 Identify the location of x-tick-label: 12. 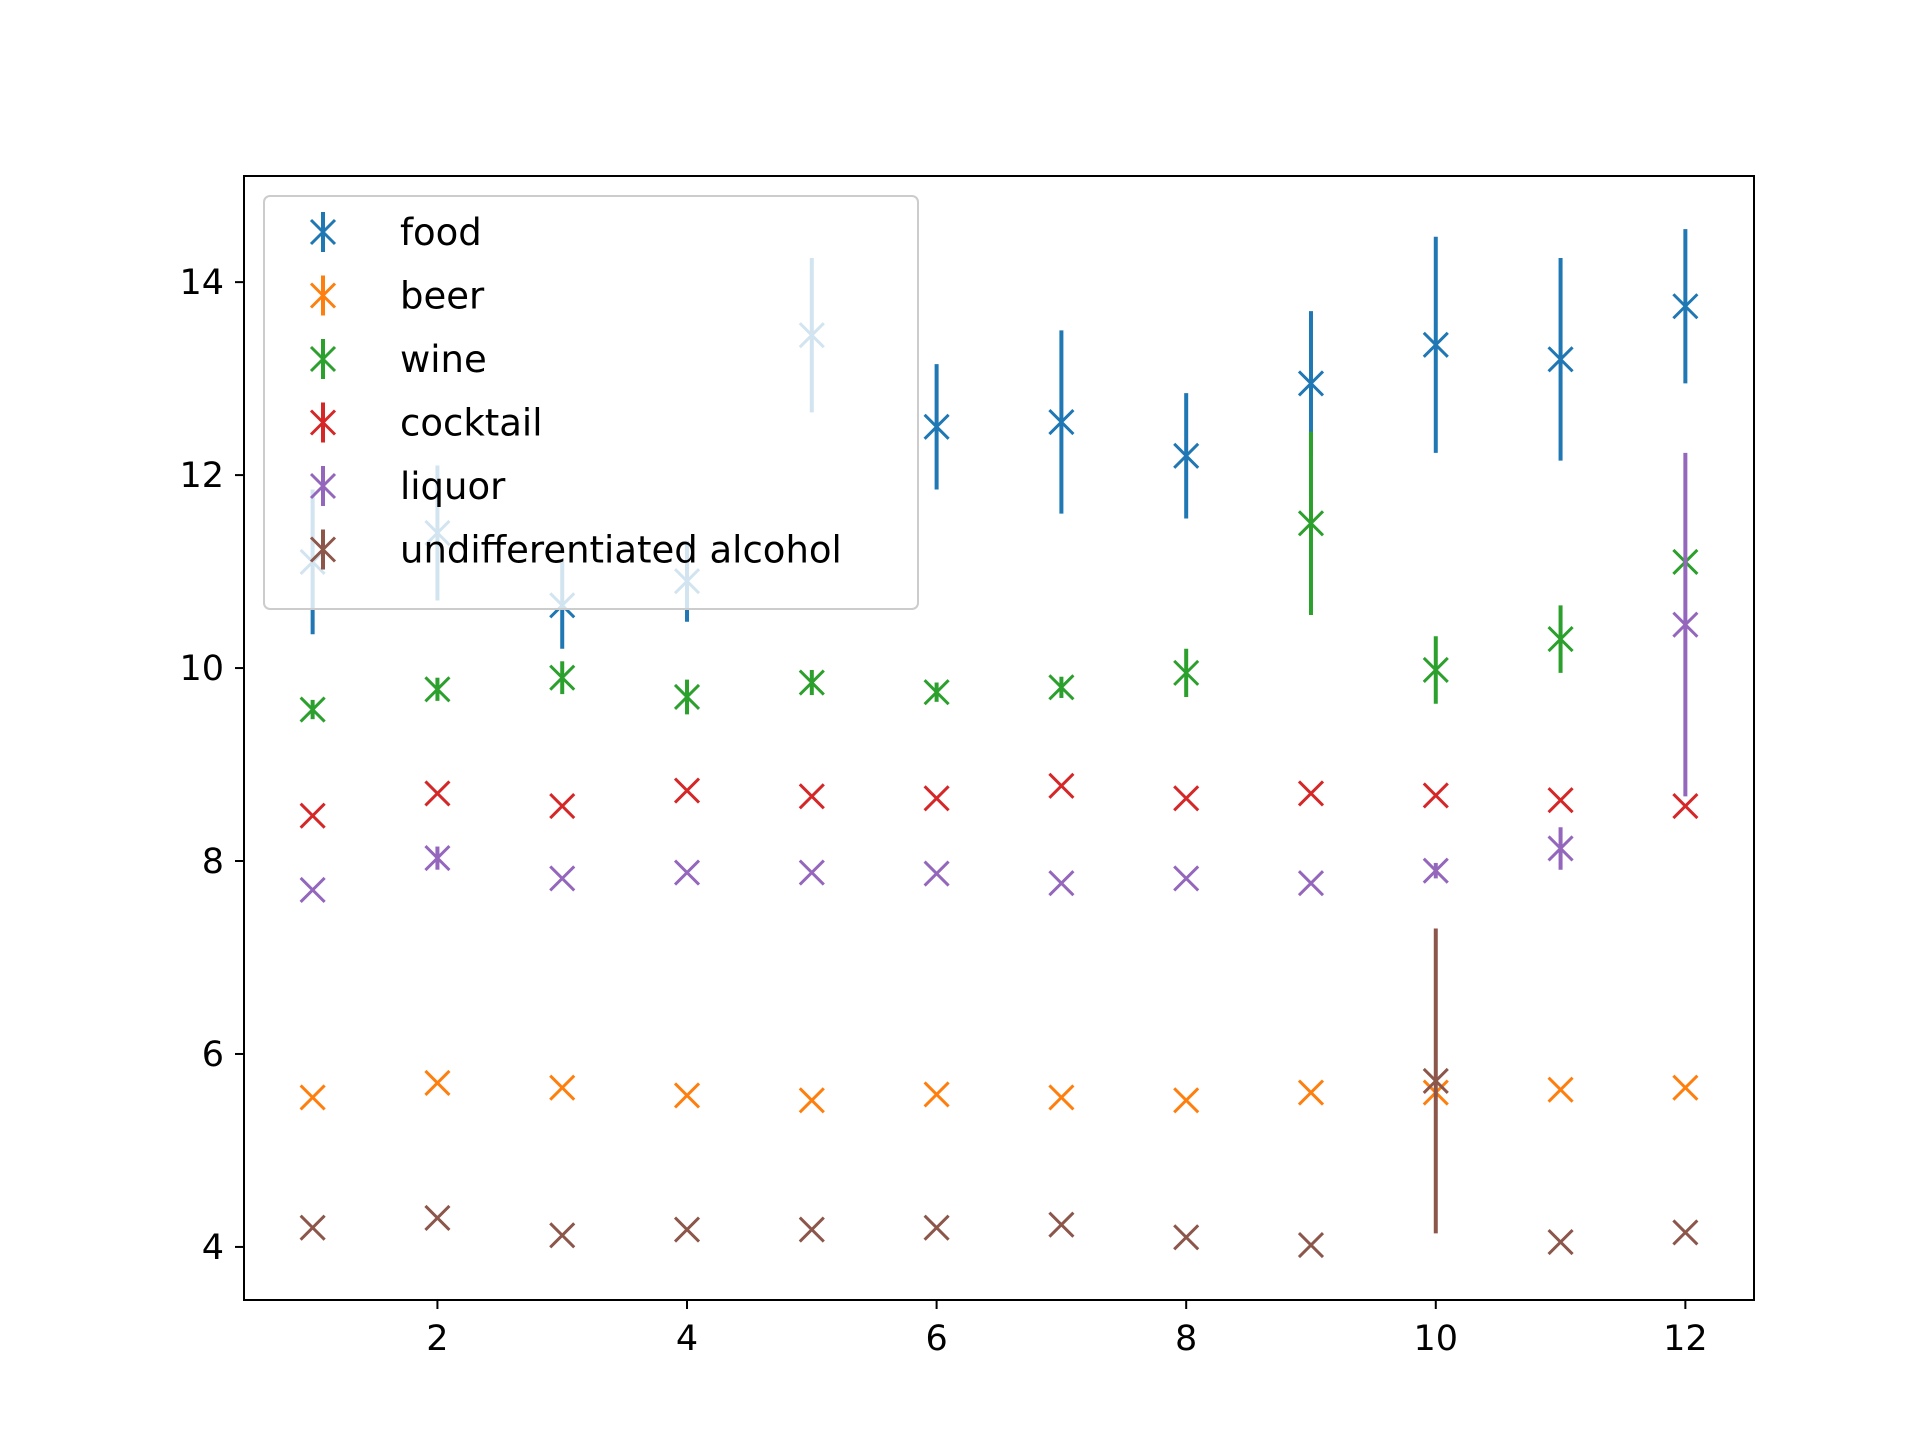
(1685, 1339).